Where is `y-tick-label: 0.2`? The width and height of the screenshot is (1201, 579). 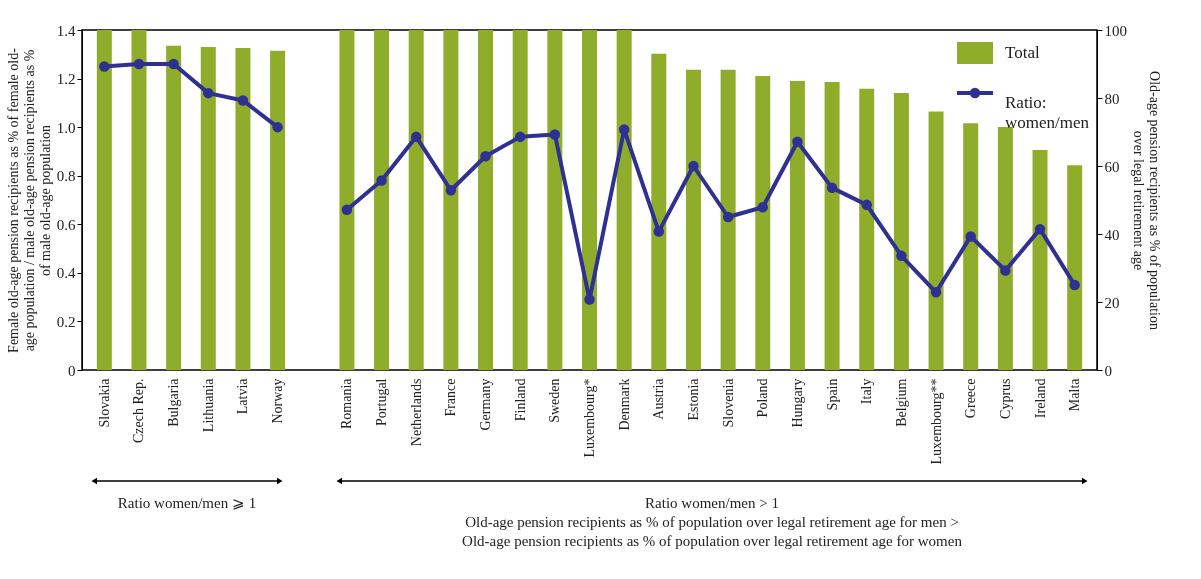
y-tick-label: 0.2 is located at coordinates (66, 321).